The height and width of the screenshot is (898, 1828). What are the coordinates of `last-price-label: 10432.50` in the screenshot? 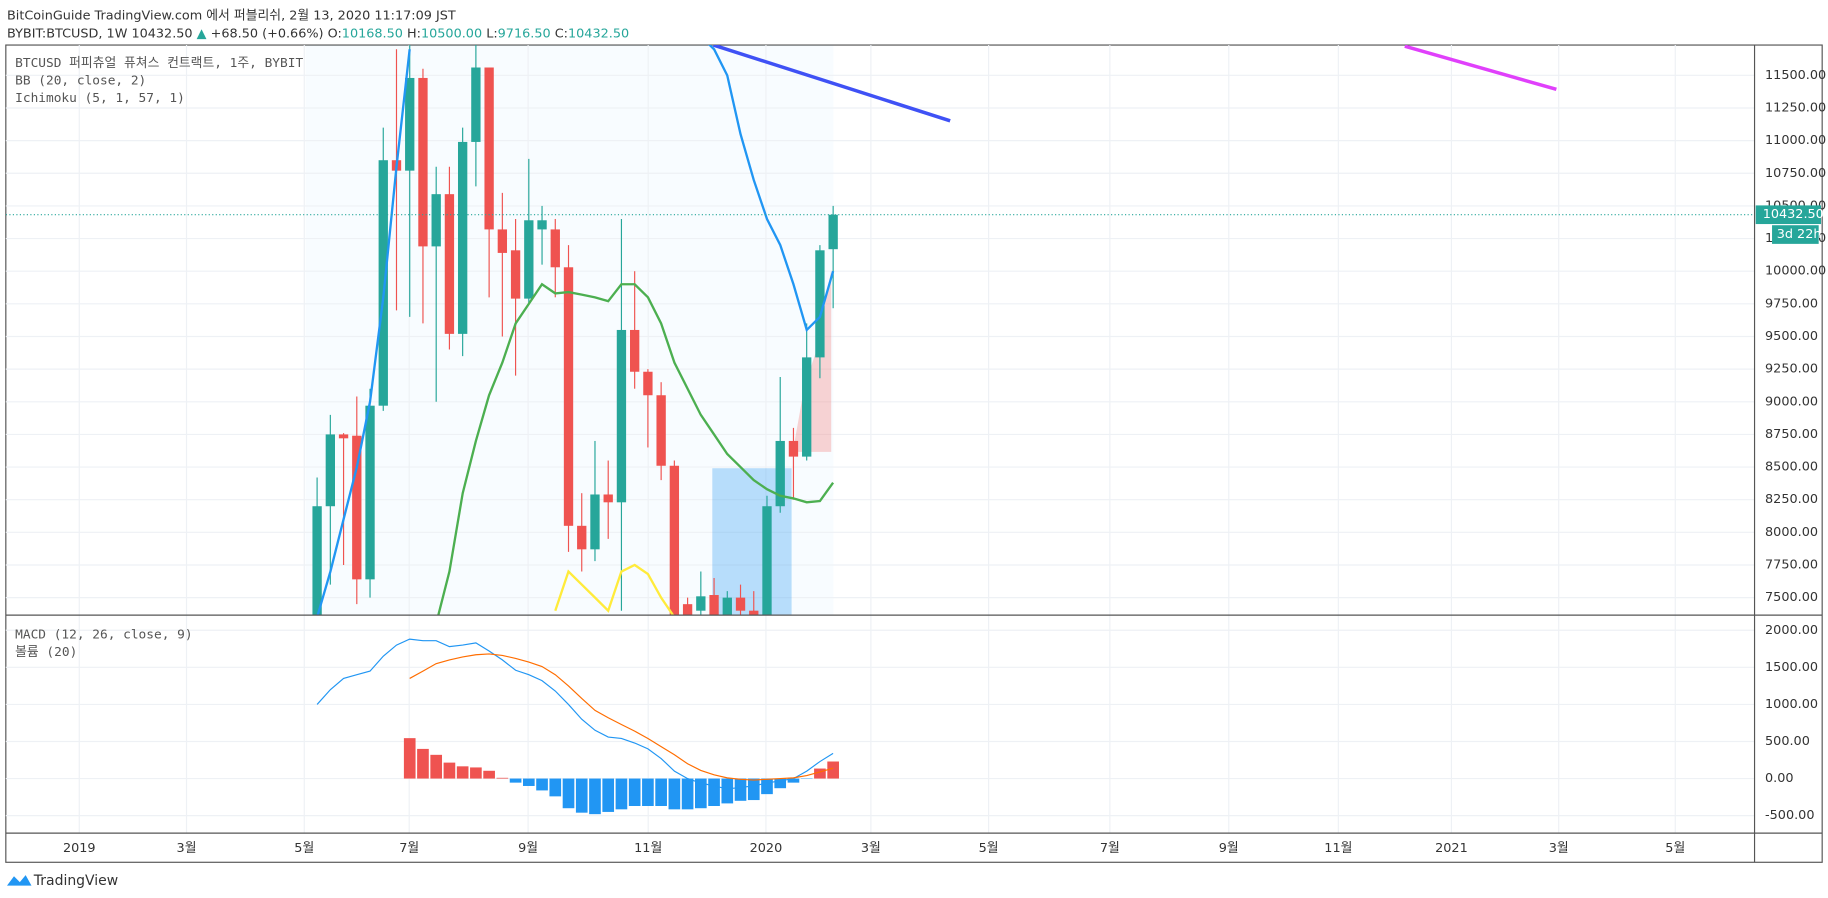 It's located at (1793, 214).